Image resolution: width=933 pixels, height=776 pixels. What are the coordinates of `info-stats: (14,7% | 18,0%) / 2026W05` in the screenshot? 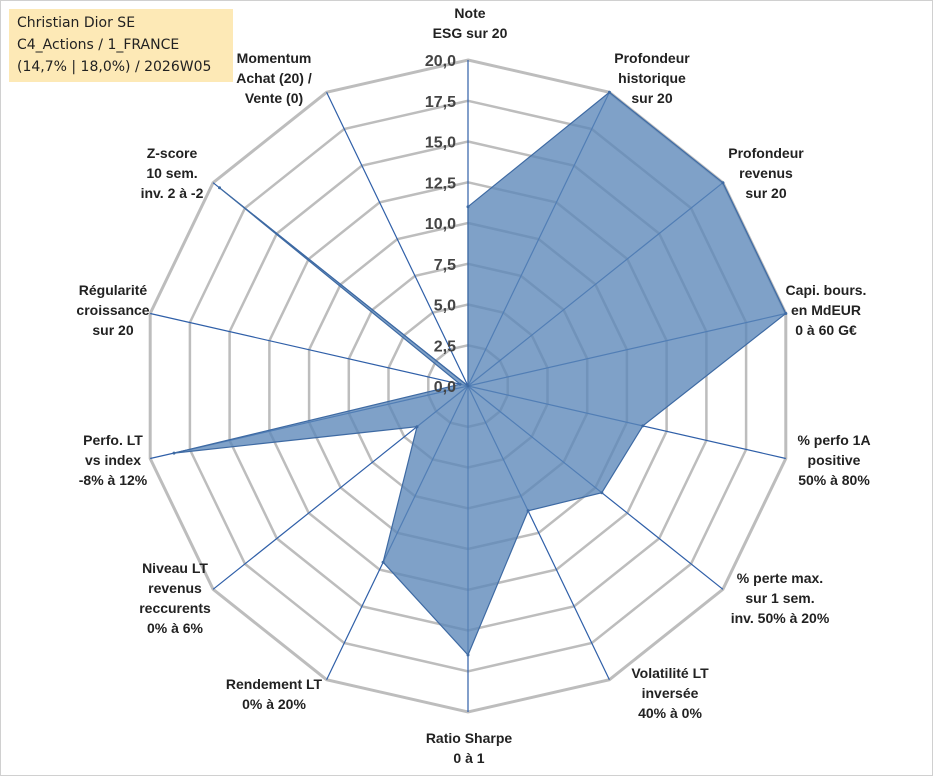 It's located at (114, 67).